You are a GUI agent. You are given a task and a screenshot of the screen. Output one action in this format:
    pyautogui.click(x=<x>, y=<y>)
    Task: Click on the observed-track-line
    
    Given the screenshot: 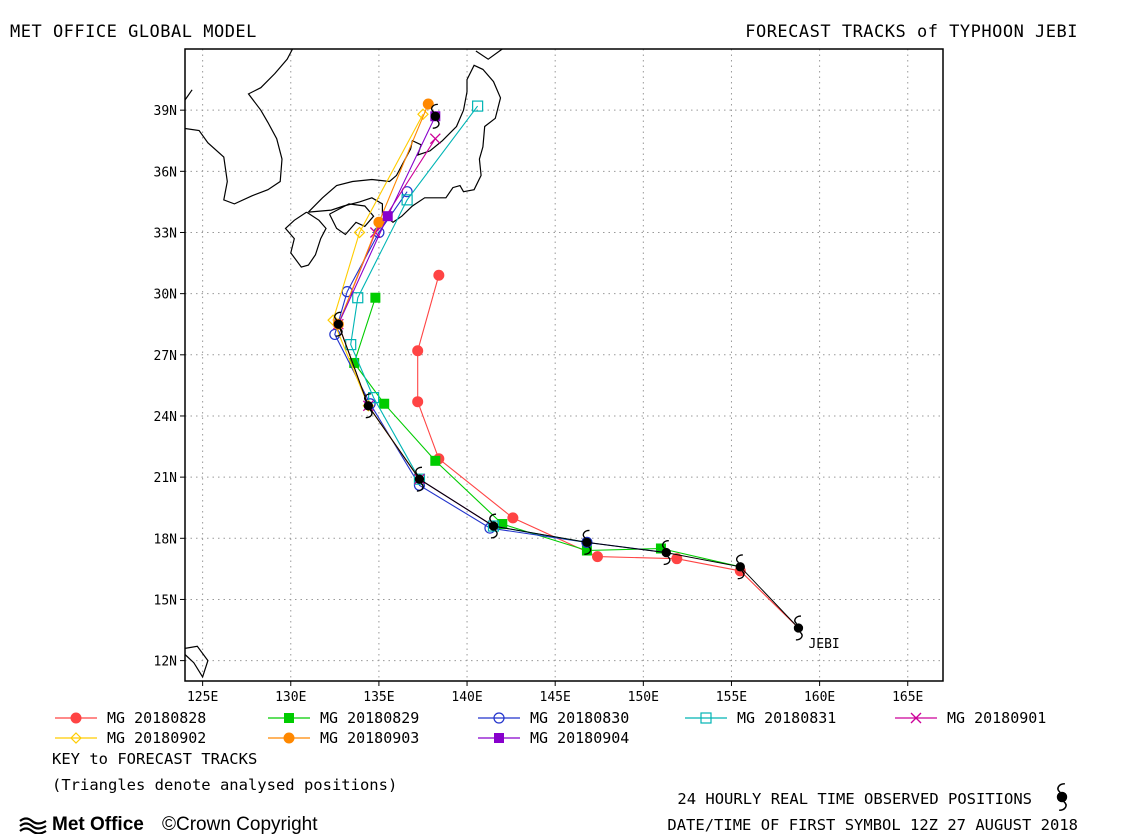 What is the action you would take?
    pyautogui.click(x=568, y=476)
    